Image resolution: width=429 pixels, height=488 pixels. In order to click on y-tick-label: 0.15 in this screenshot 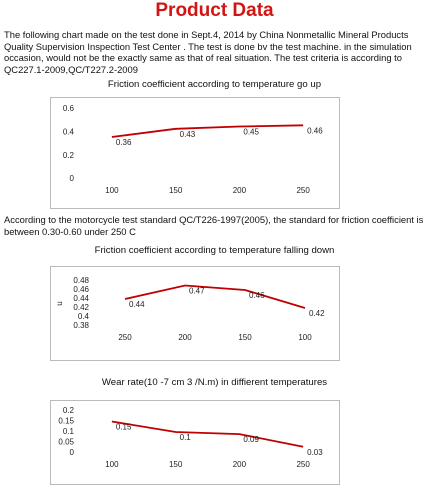, I will do `click(66, 421)`.